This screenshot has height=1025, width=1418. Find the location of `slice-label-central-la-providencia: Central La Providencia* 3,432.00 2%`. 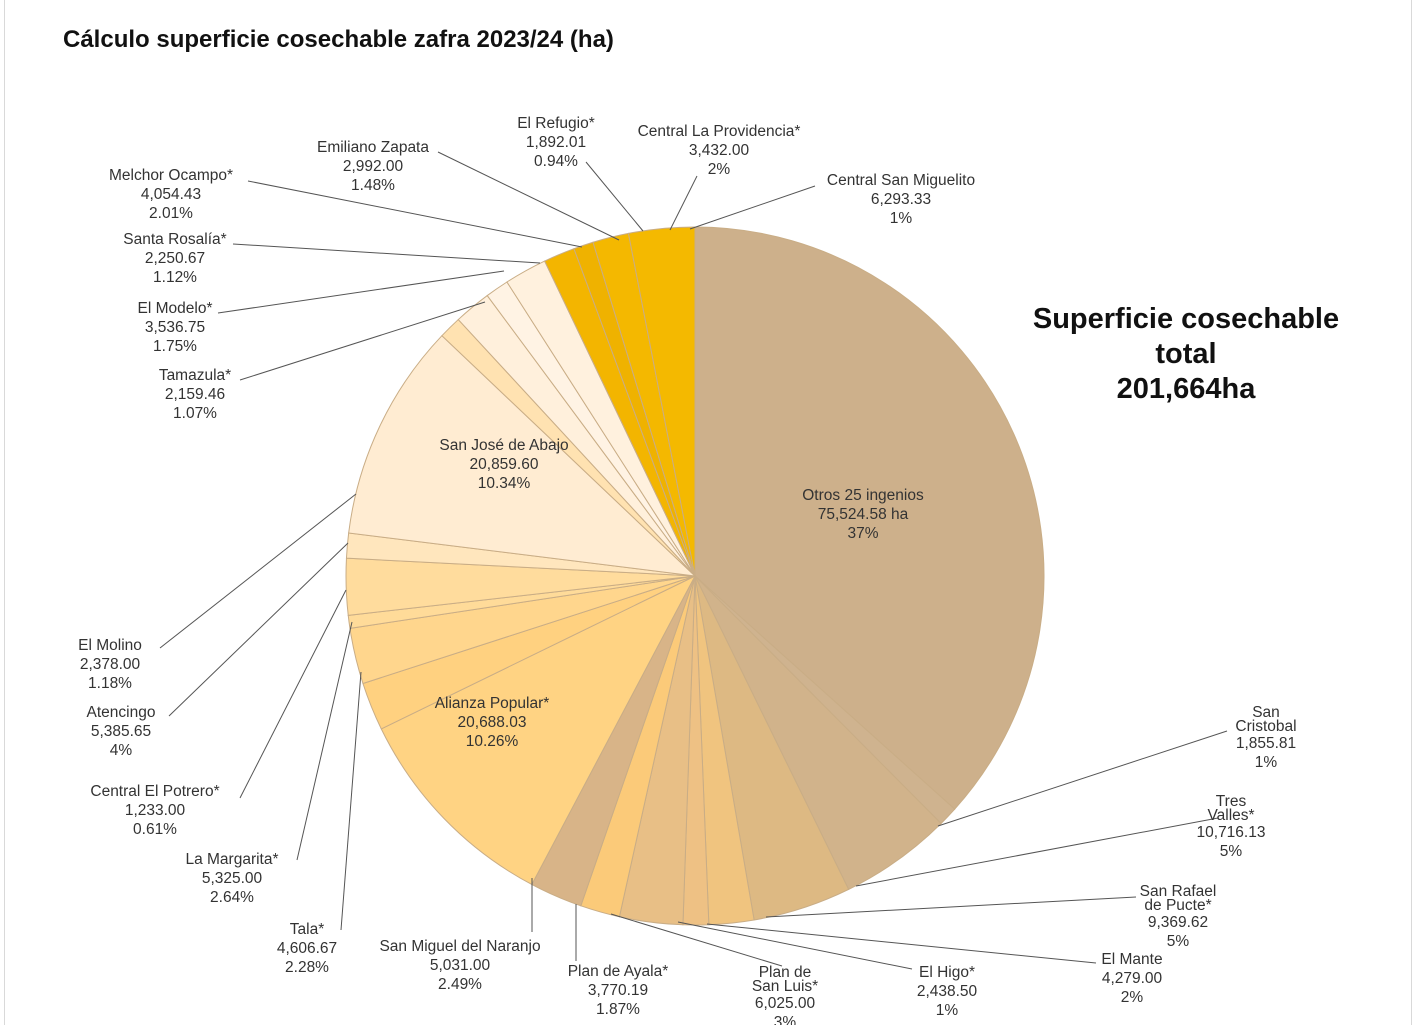

slice-label-central-la-providencia: Central La Providencia* 3,432.00 2% is located at coordinates (719, 150).